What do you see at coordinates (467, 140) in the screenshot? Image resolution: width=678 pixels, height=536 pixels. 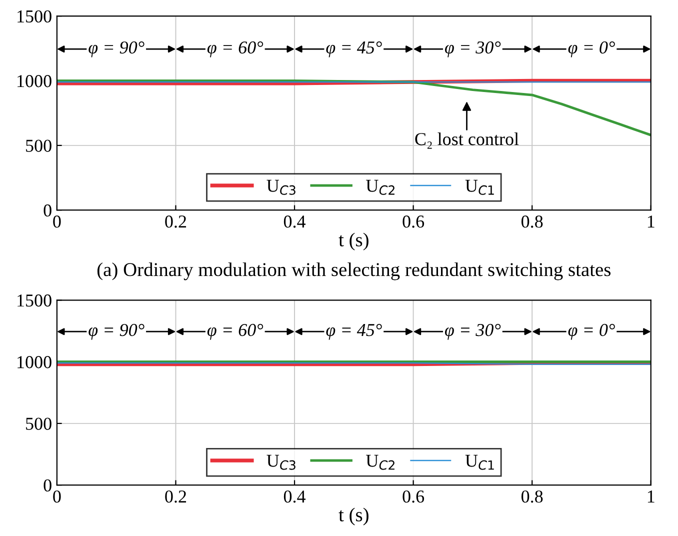 I see `annotation: C₂ lost control` at bounding box center [467, 140].